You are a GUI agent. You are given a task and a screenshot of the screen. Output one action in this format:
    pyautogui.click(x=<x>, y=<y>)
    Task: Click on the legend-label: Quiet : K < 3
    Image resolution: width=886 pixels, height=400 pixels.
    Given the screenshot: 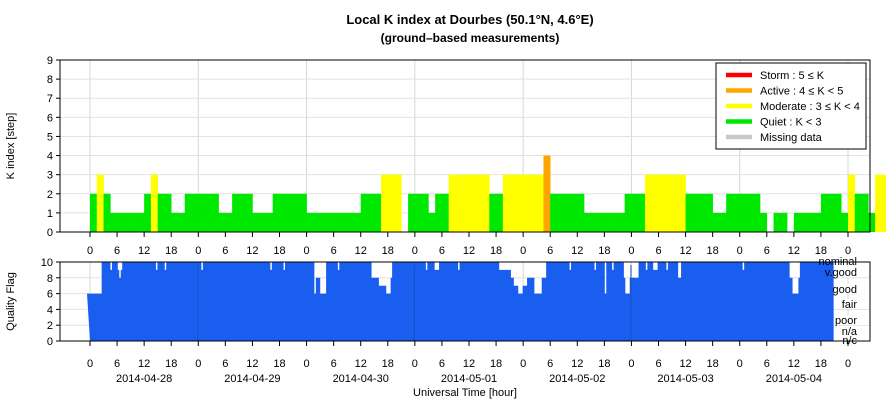 What is the action you would take?
    pyautogui.click(x=790, y=123)
    